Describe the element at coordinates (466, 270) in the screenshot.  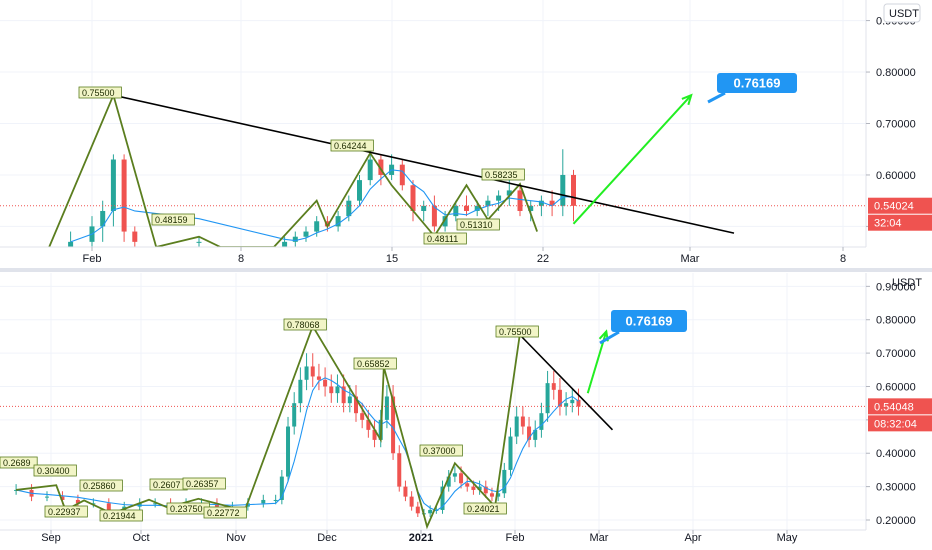
I see `panel-separator` at that location.